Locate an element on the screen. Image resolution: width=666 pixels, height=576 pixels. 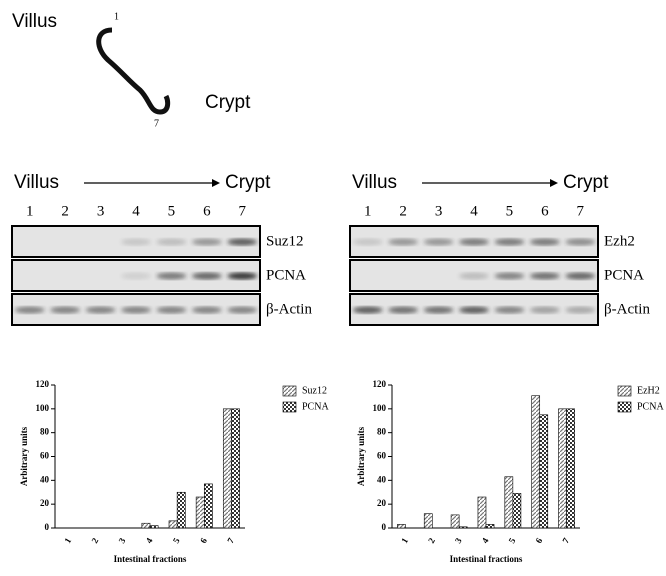
crypt-label: Crypt is located at coordinates (228, 102).